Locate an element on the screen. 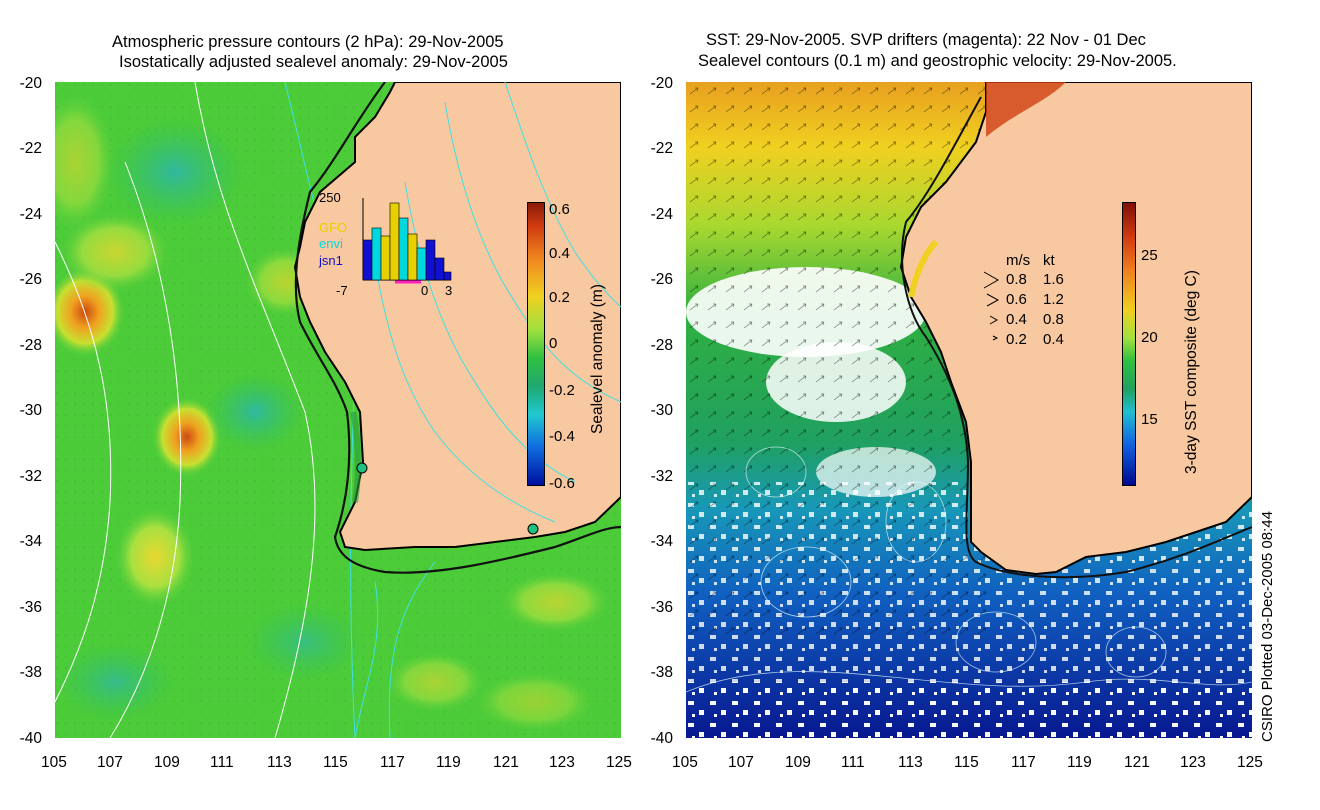 This screenshot has height=810, width=1320. sst-cb-tick: 15 is located at coordinates (1149, 419).